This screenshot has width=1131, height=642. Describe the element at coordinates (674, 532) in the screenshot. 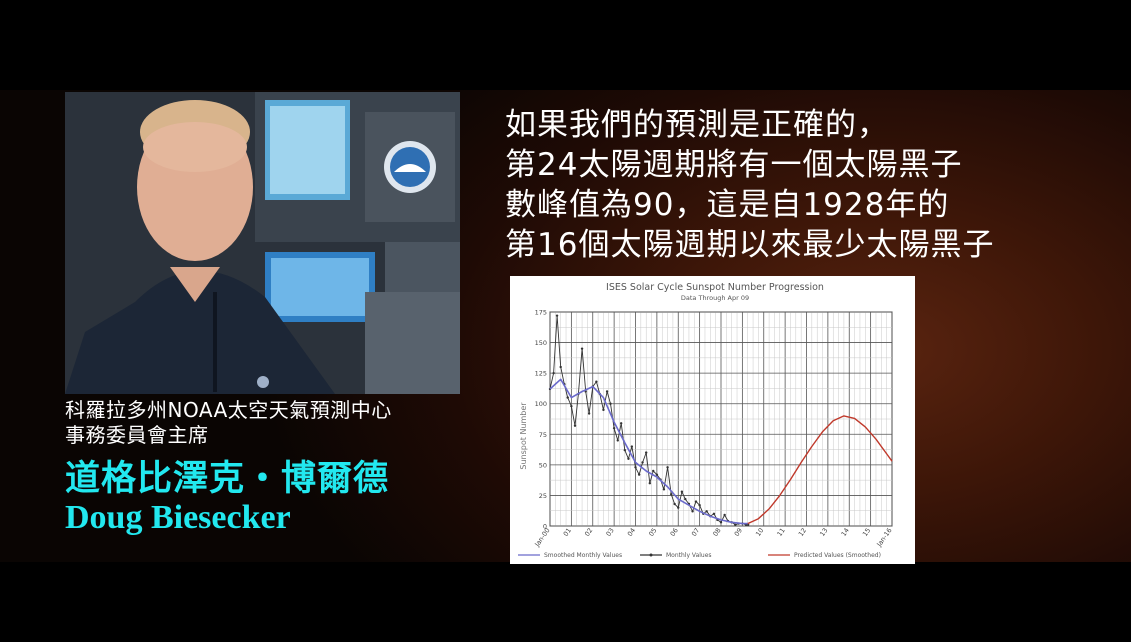

I see `x-tick-label: 06` at that location.